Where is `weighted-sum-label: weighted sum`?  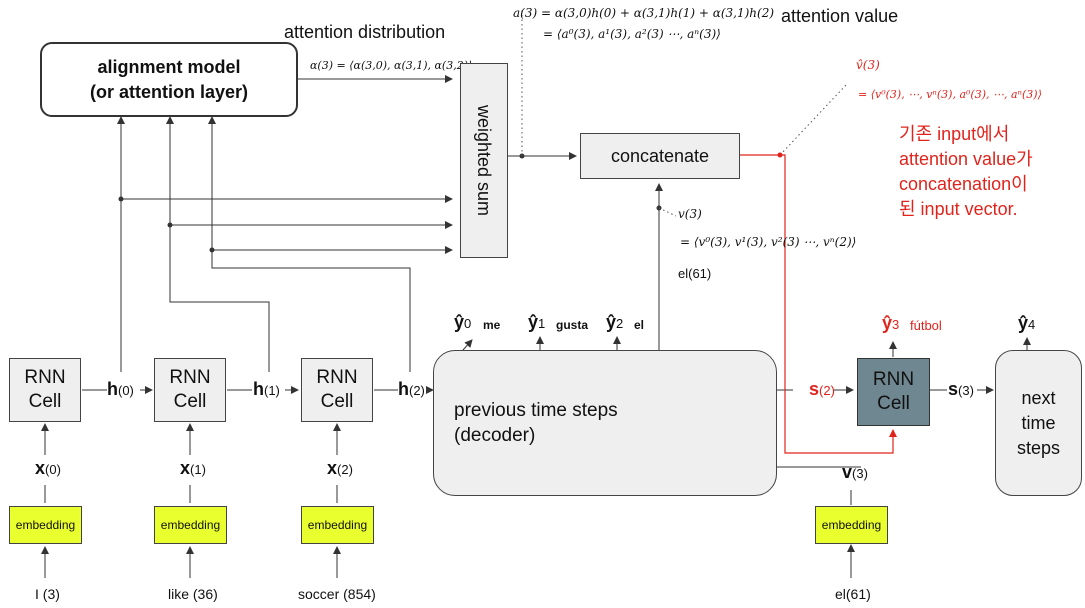
weighted-sum-label: weighted sum is located at coordinates (484, 160).